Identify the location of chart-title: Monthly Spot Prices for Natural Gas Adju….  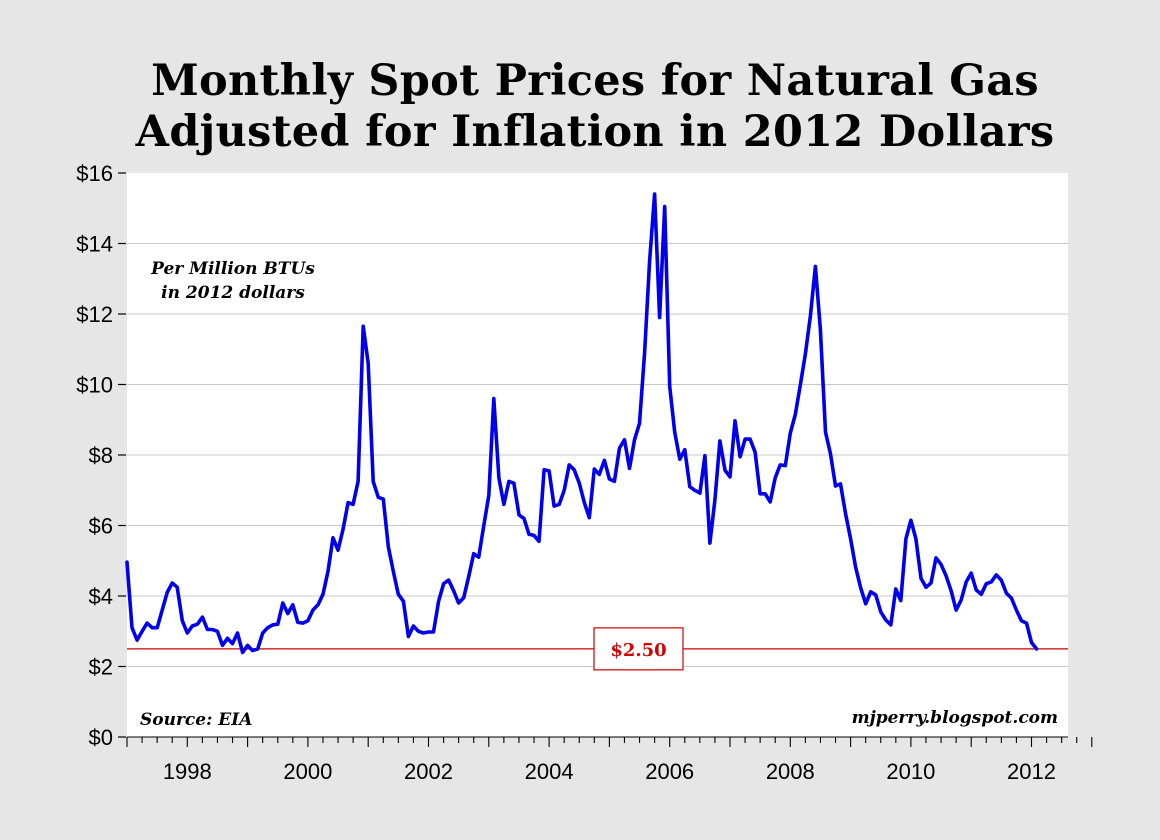
(580, 107).